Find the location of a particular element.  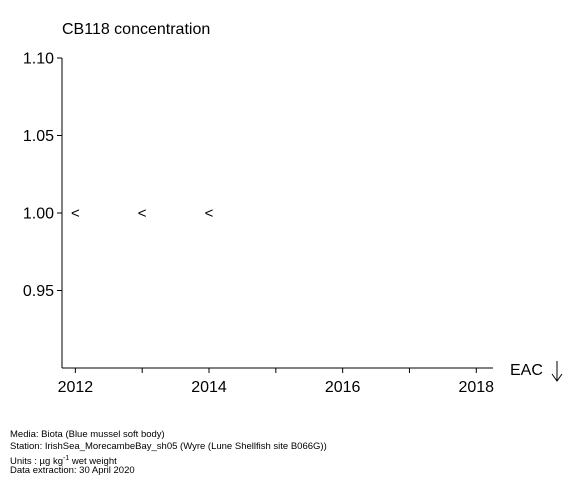

footer-extraction: Data extraction: 30 April 2020 is located at coordinates (72, 470).